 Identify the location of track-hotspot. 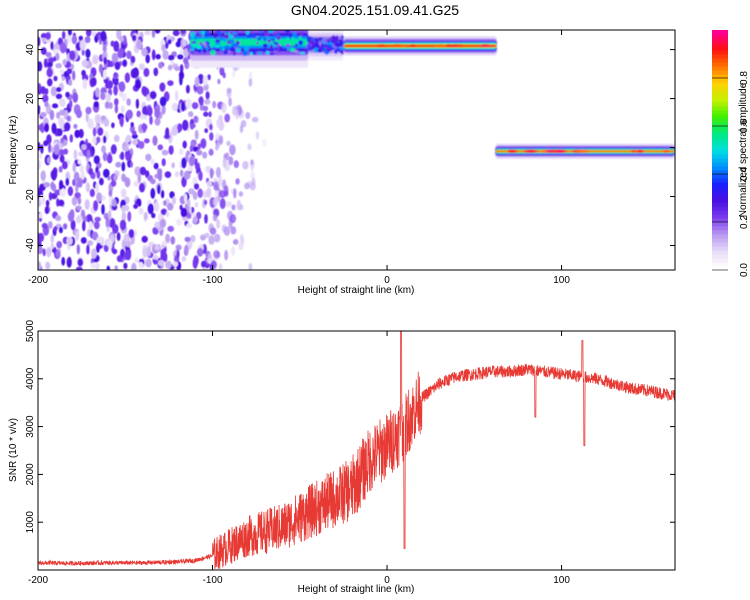
(460, 46).